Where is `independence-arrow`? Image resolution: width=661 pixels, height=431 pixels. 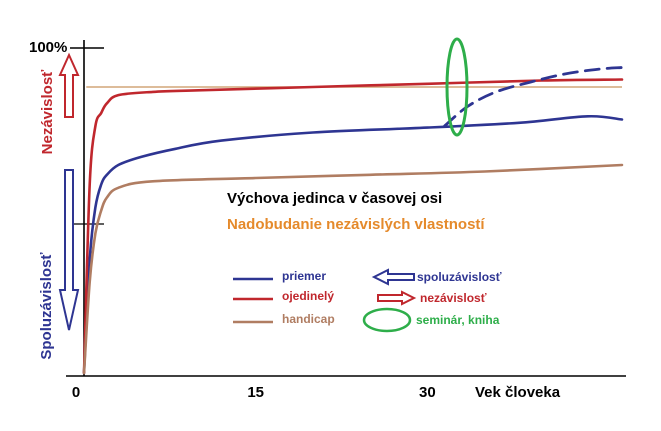
independence-arrow is located at coordinates (69, 85).